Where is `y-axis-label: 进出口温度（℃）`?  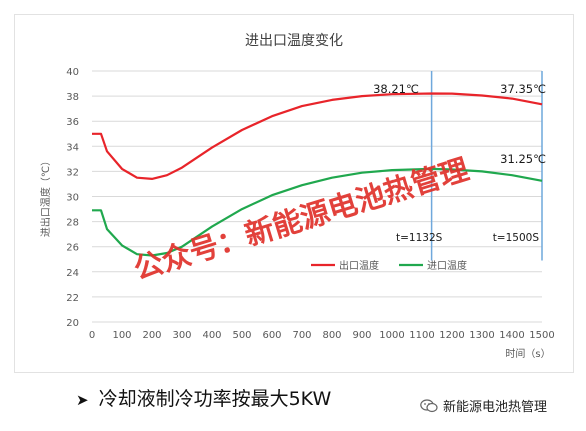 y-axis-label: 进出口温度（℃） is located at coordinates (45, 196).